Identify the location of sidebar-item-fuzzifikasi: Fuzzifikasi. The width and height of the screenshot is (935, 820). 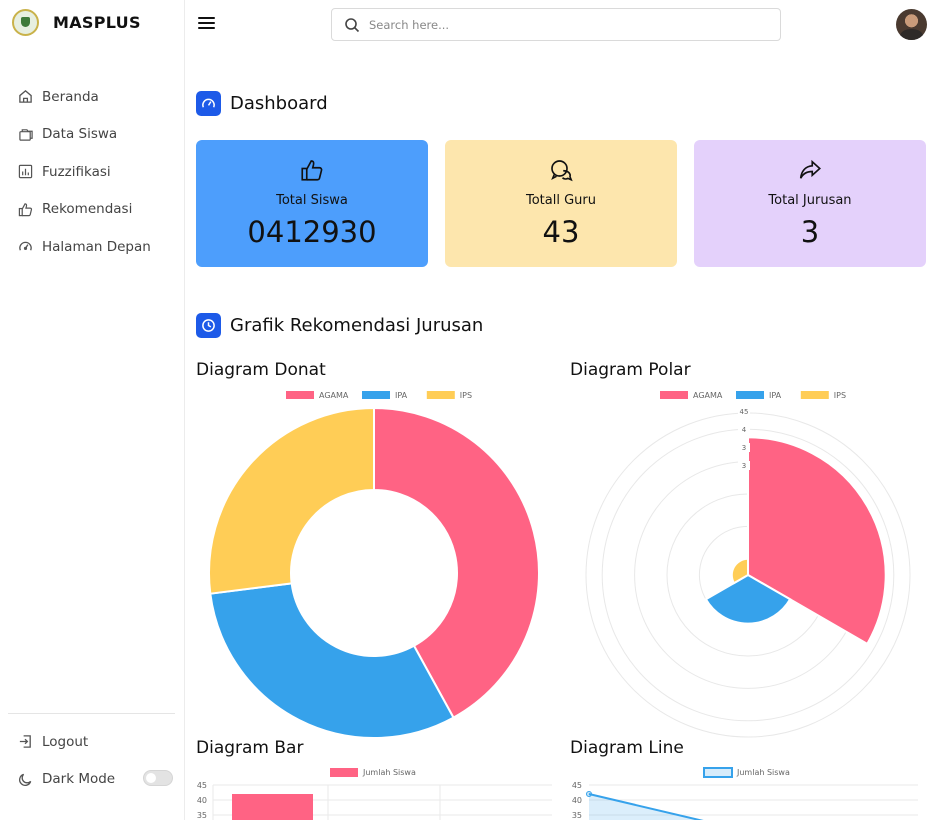
(84, 172).